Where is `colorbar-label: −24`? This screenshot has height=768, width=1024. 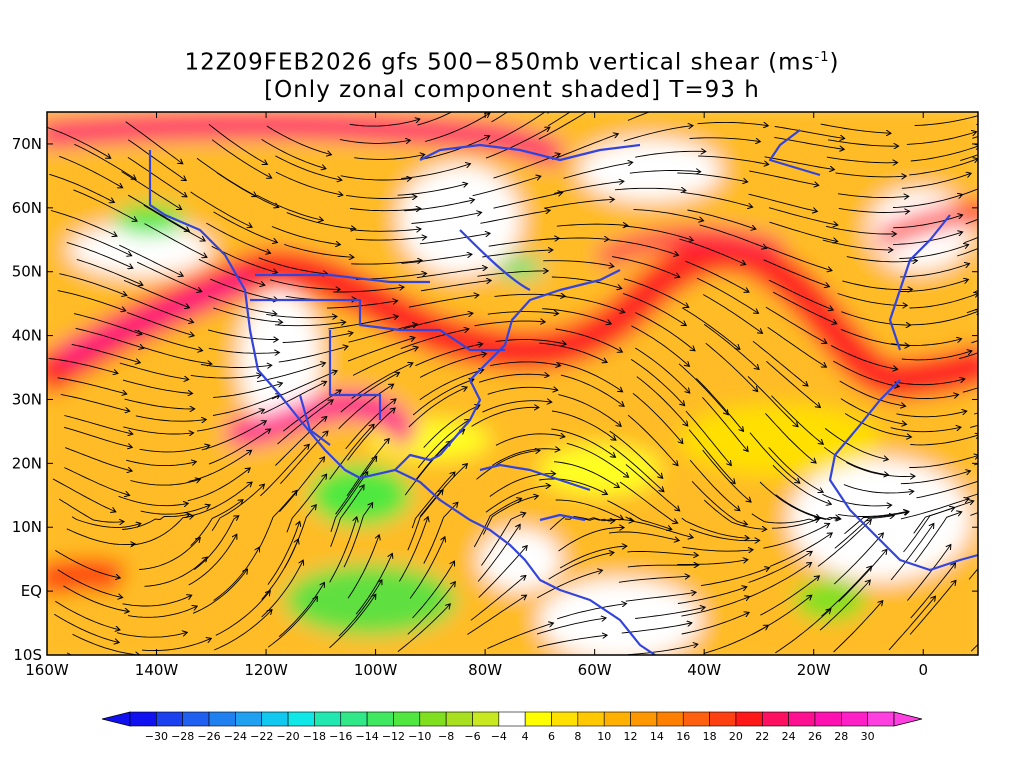 colorbar-label: −24 is located at coordinates (235, 736).